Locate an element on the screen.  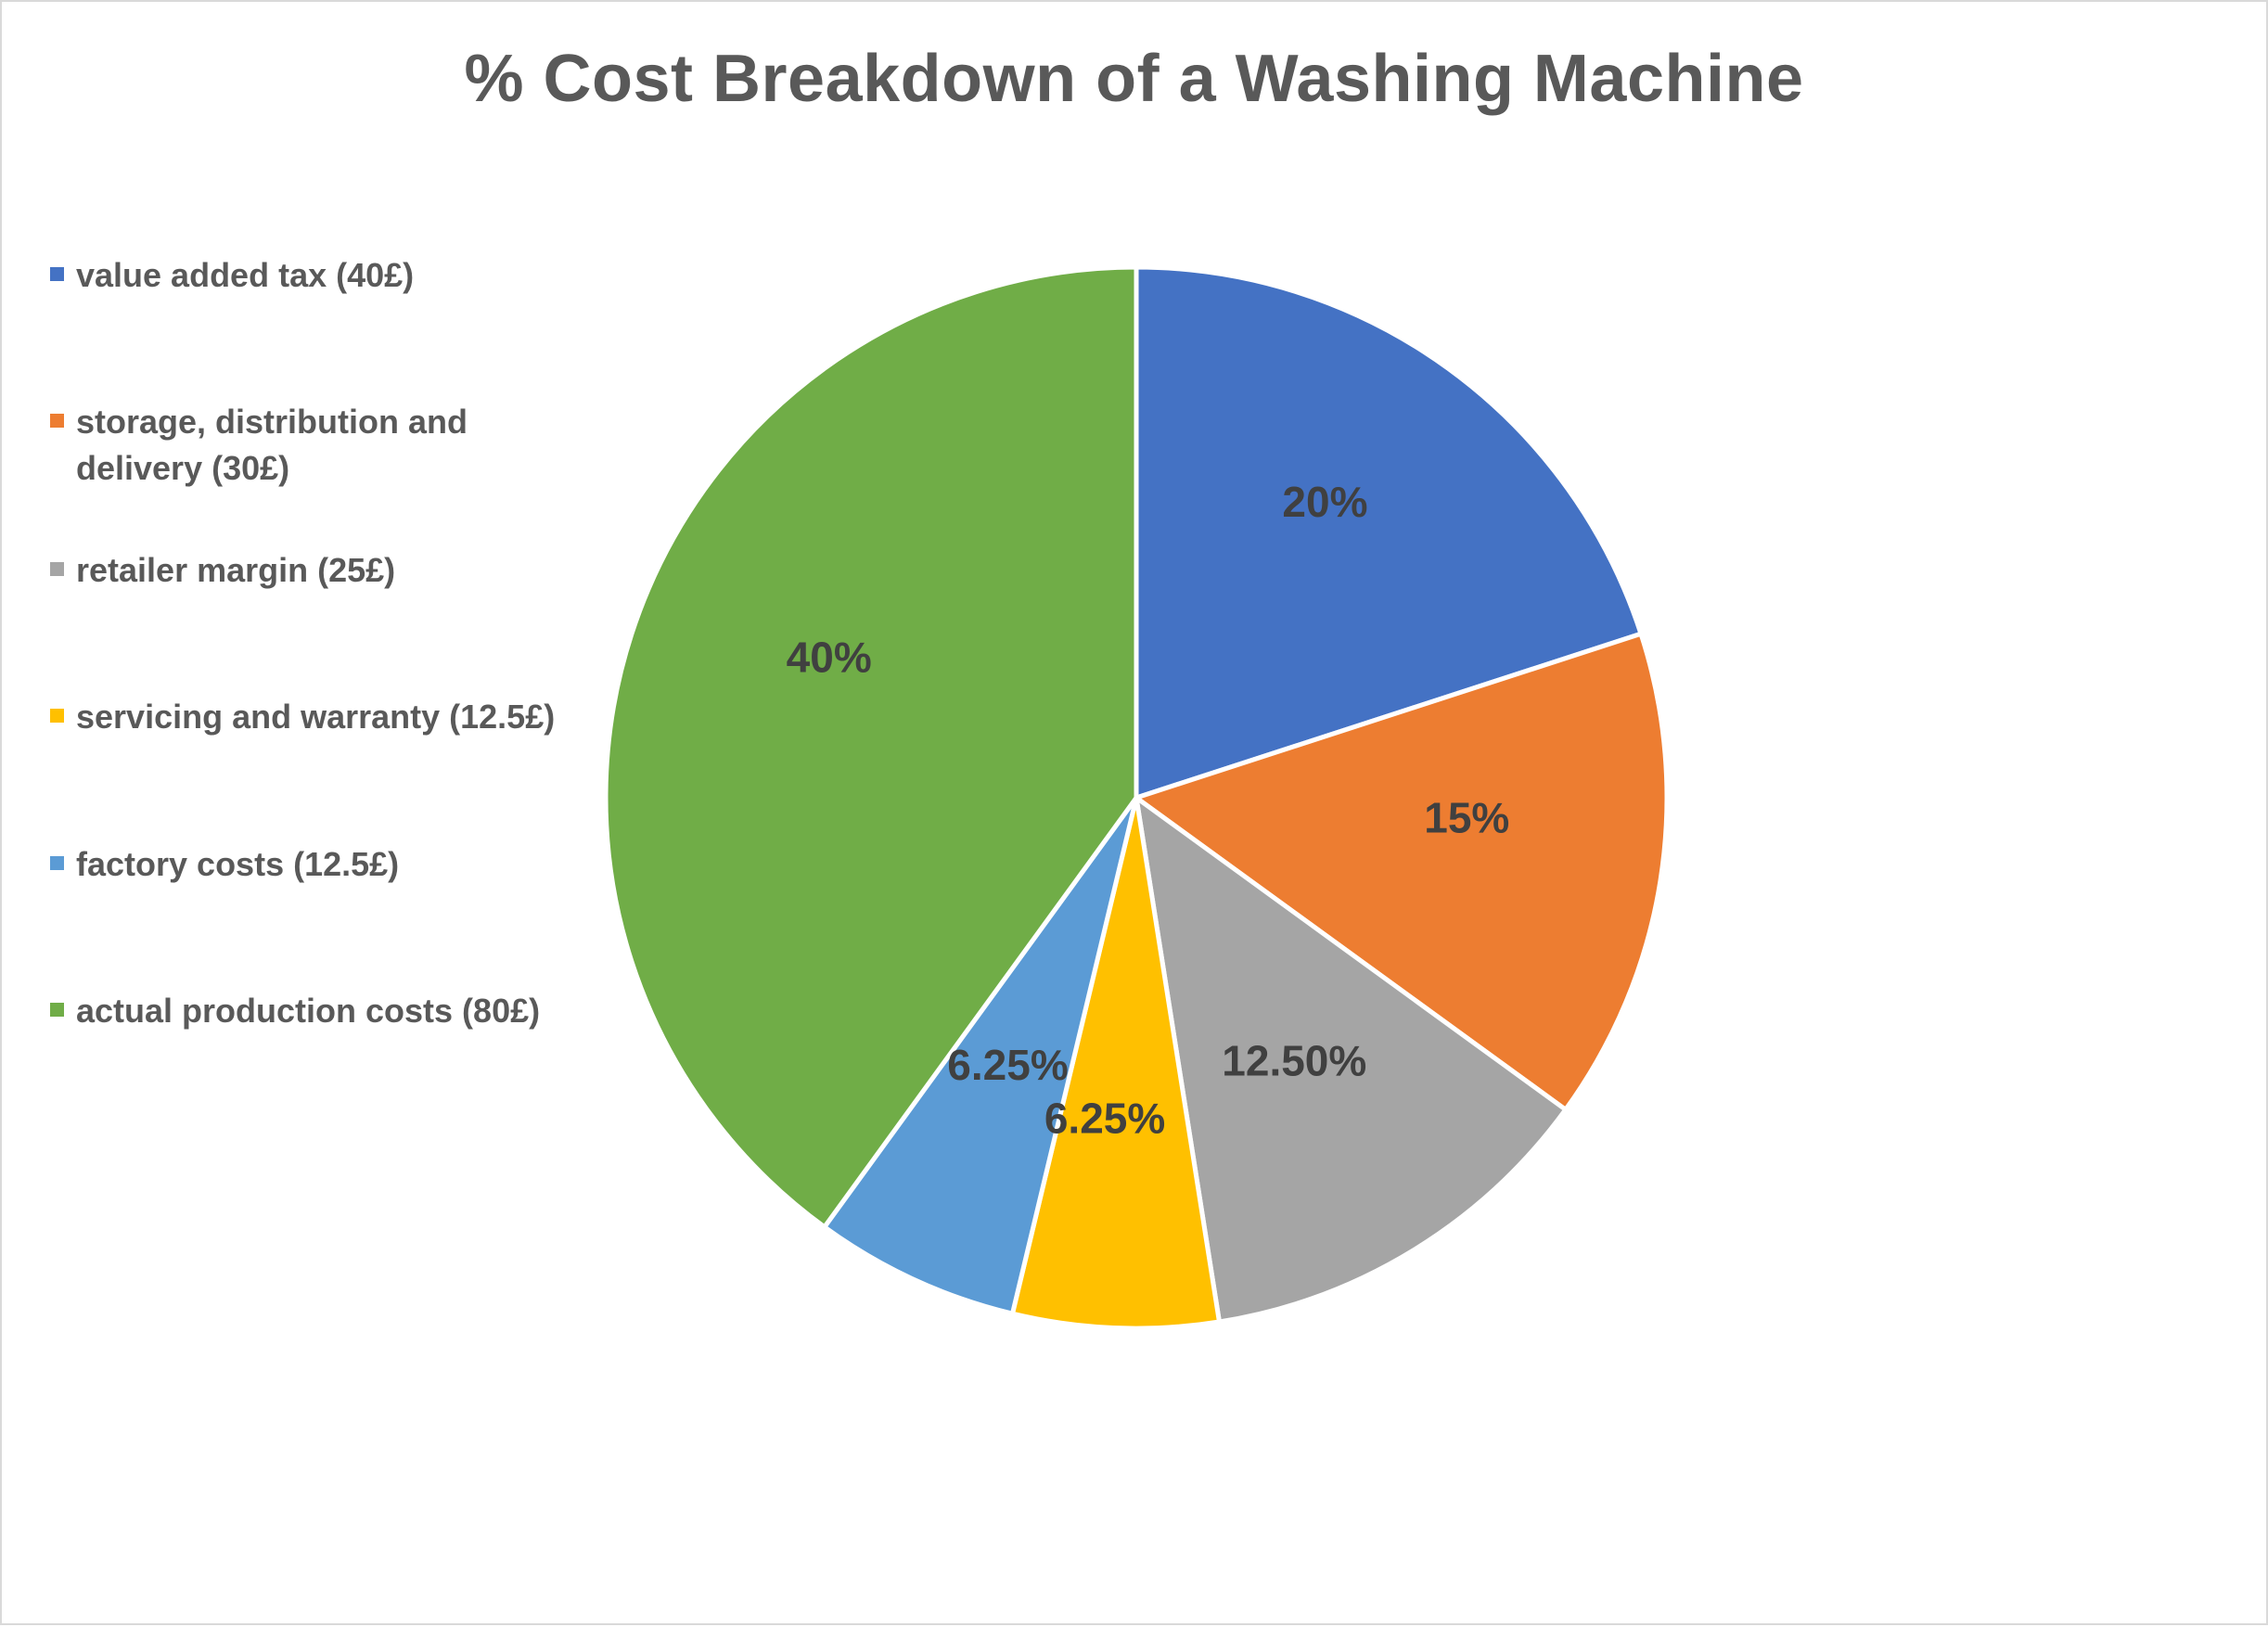
legend-label-retailer-margin: retailer margin (25£) is located at coordinates (236, 570).